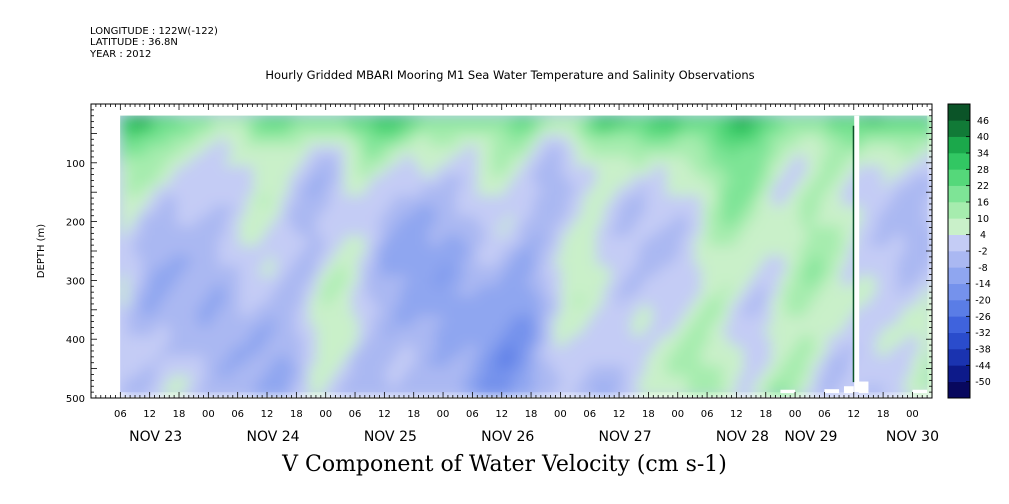  Describe the element at coordinates (983, 186) in the screenshot. I see `colorbar-label: 22` at that location.